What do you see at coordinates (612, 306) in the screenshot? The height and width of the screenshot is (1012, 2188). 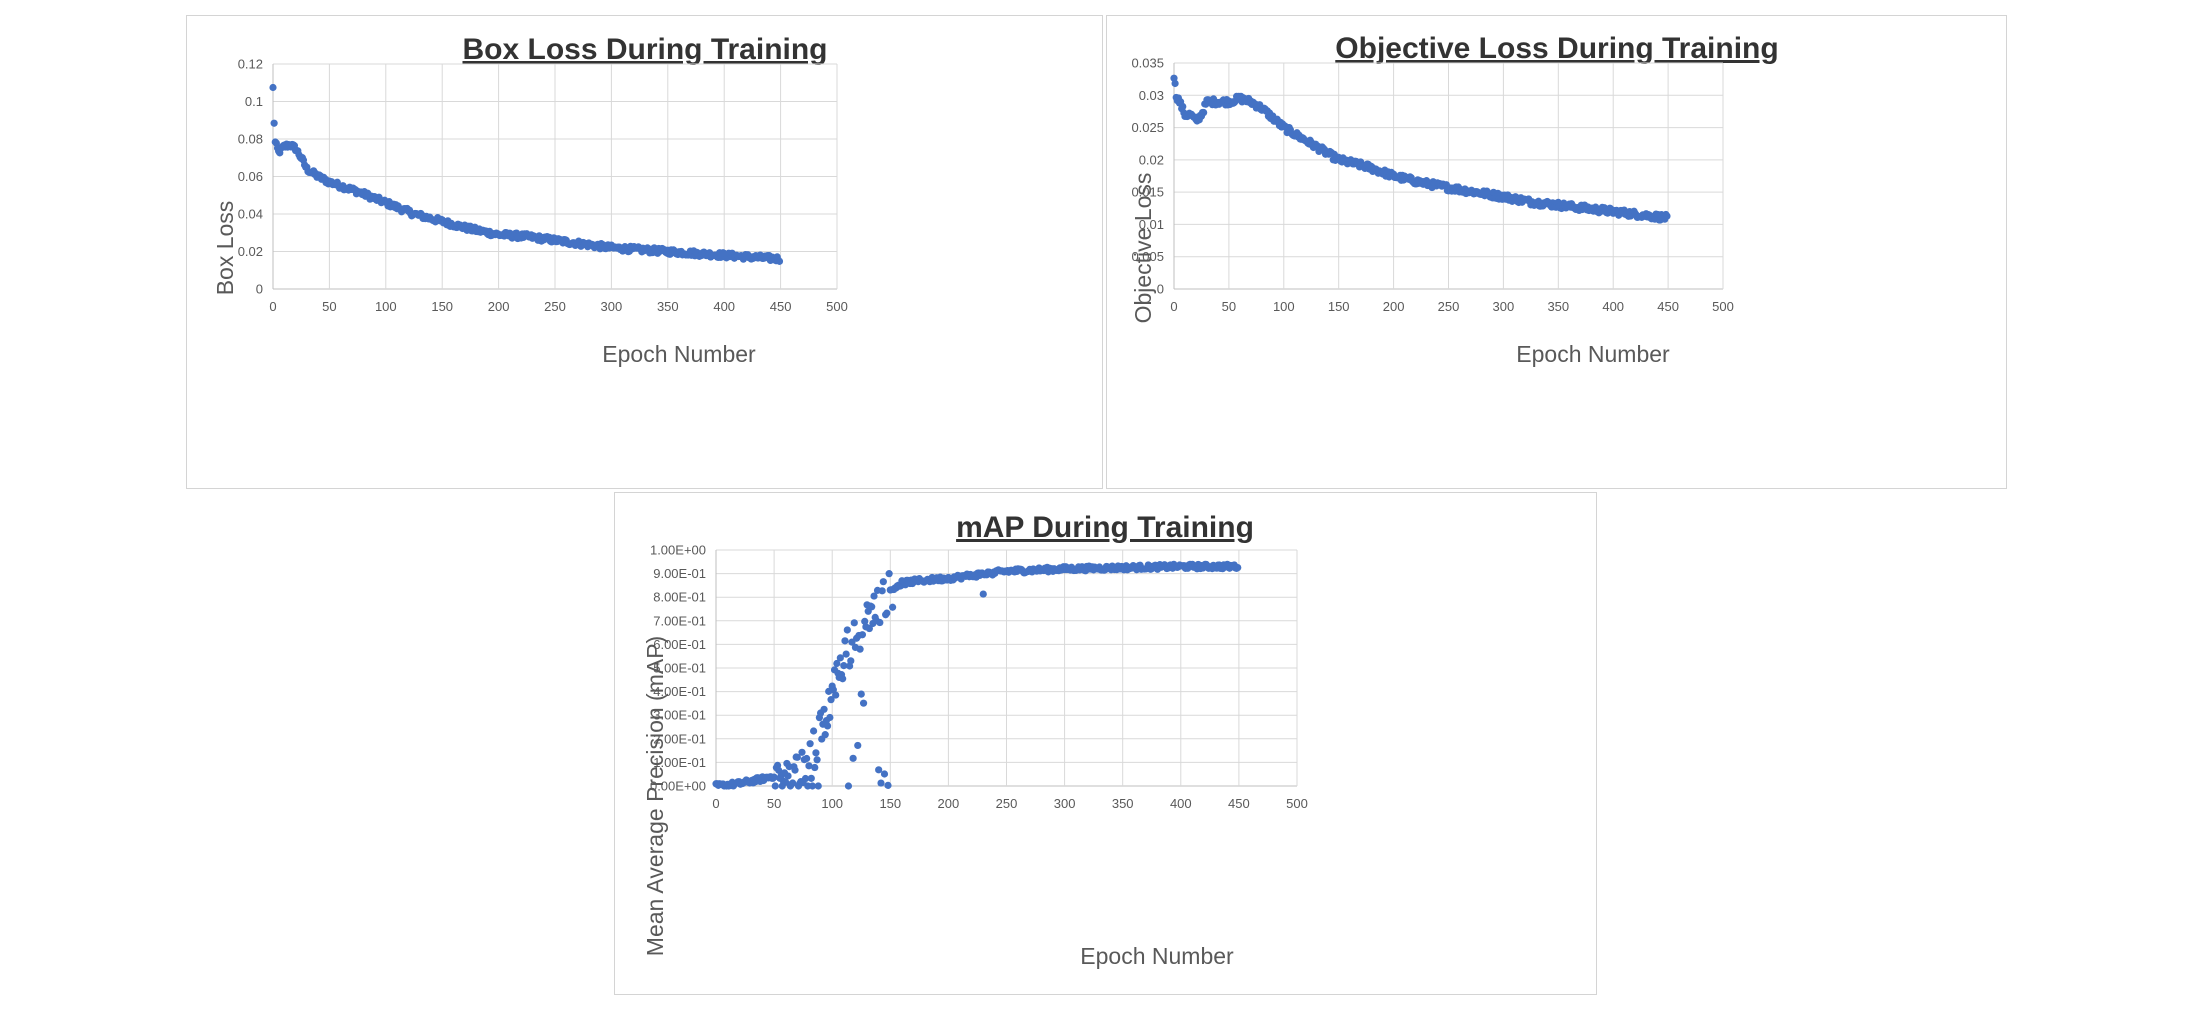 I see `box-loss-x-tick-label: 300` at bounding box center [612, 306].